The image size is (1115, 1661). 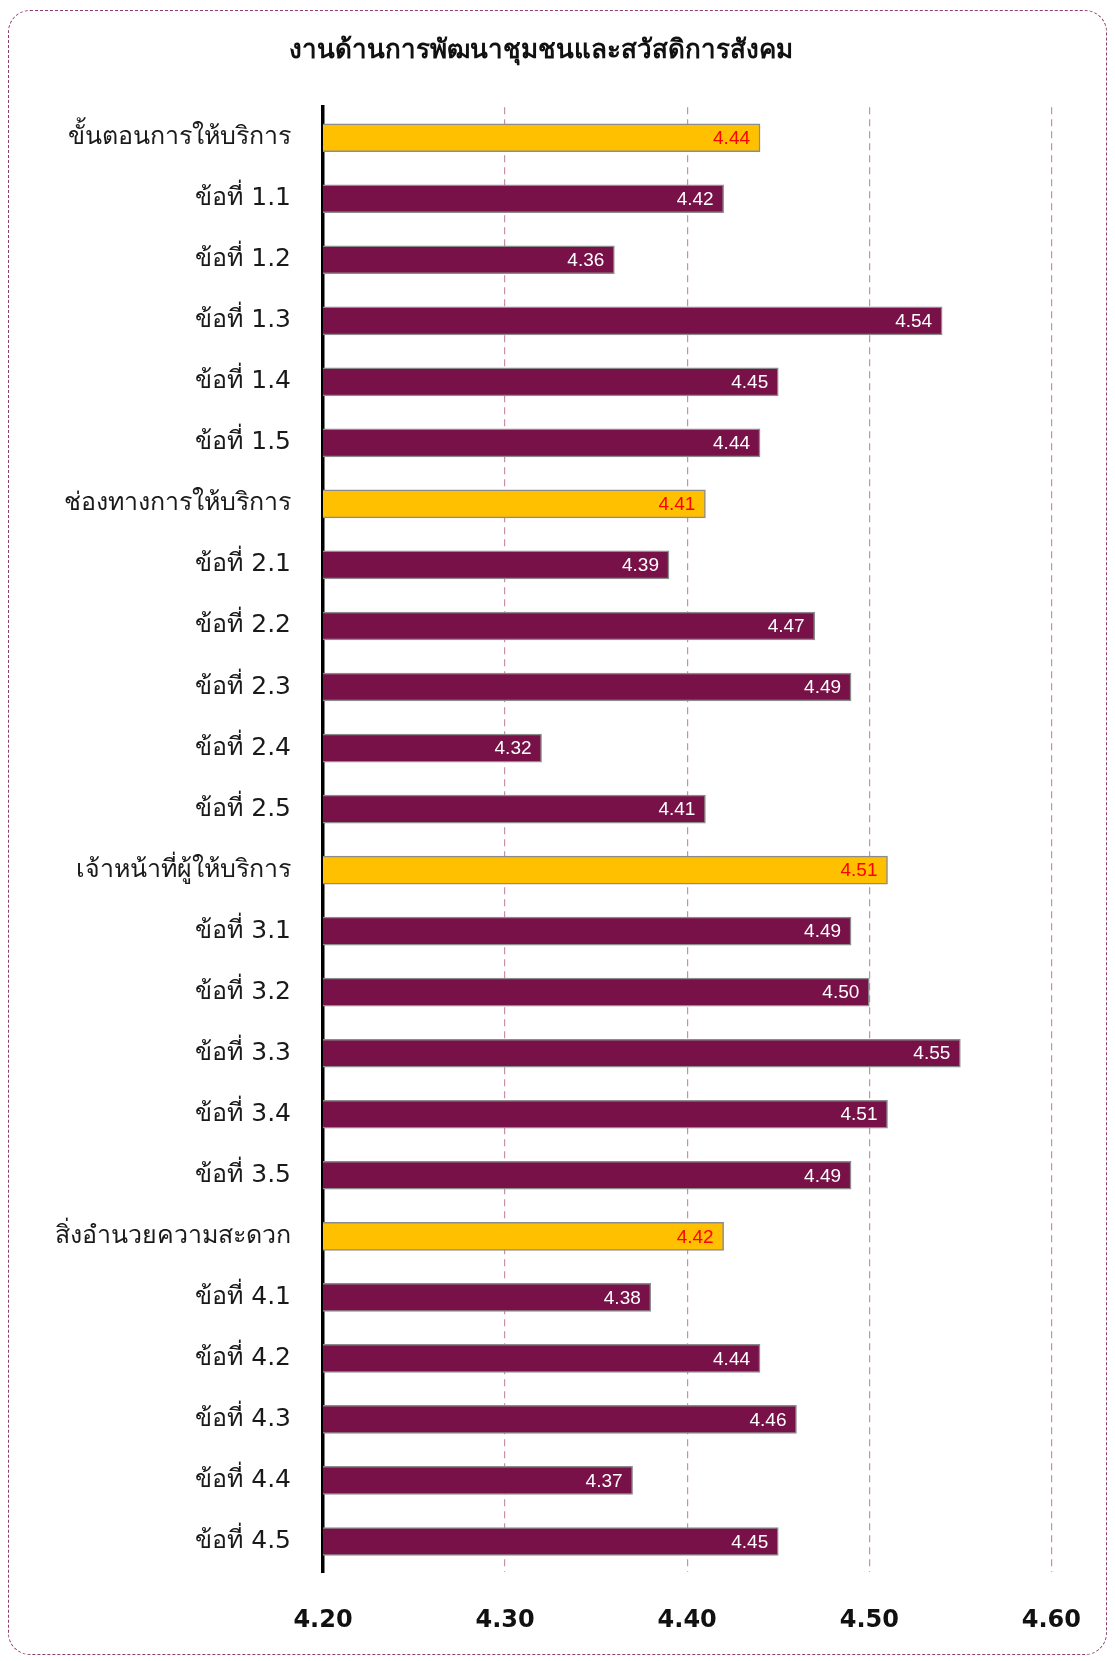 What do you see at coordinates (604, 1480) in the screenshot?
I see `data-label: 4.37` at bounding box center [604, 1480].